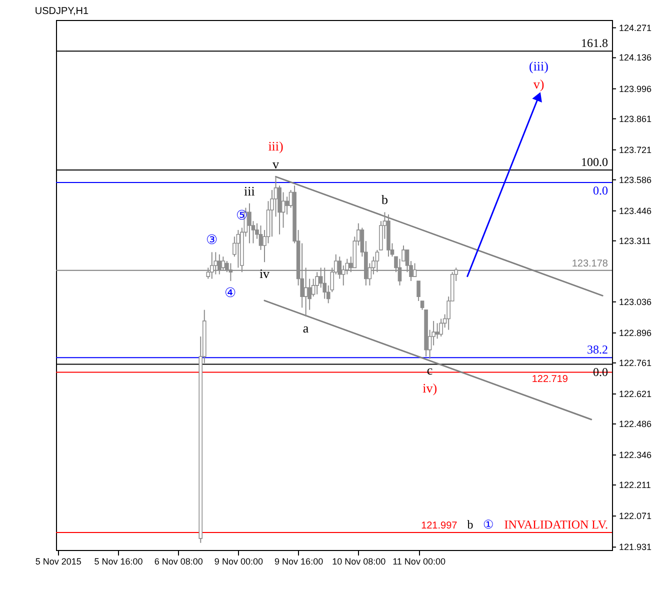 The image size is (670, 603). Describe the element at coordinates (305, 328) in the screenshot. I see `annotation: a` at that location.